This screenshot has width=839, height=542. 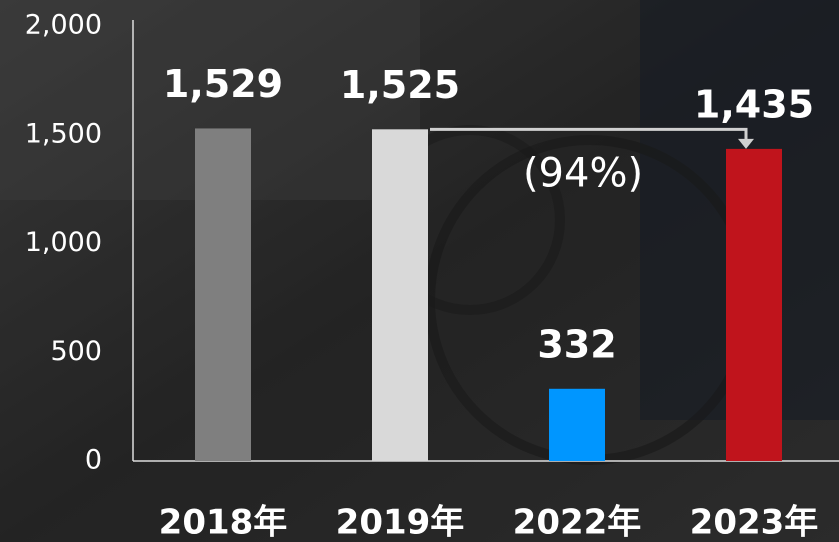 What do you see at coordinates (754, 104) in the screenshot?
I see `value-label: 1,435` at bounding box center [754, 104].